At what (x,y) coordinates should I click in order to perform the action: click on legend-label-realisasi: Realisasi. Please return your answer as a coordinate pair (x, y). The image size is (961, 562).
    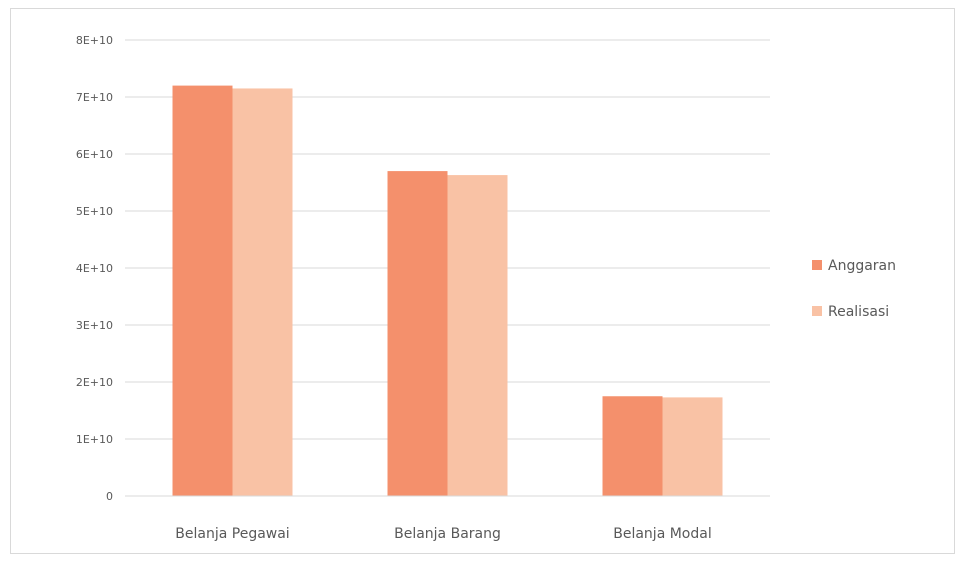
    Looking at the image, I should click on (858, 312).